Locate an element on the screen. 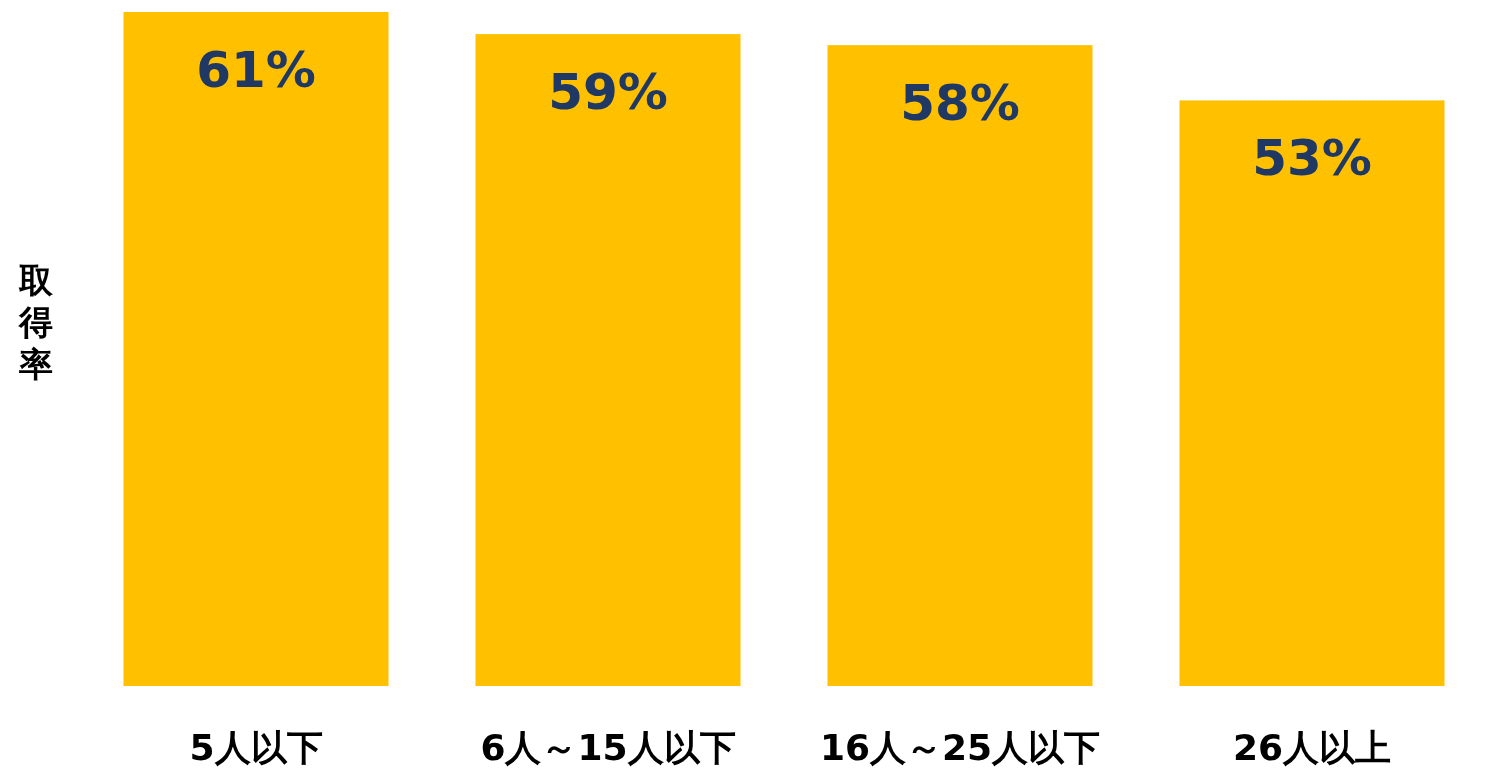 This screenshot has height=768, width=1488. x-tick-label: 5人以下 is located at coordinates (256, 747).